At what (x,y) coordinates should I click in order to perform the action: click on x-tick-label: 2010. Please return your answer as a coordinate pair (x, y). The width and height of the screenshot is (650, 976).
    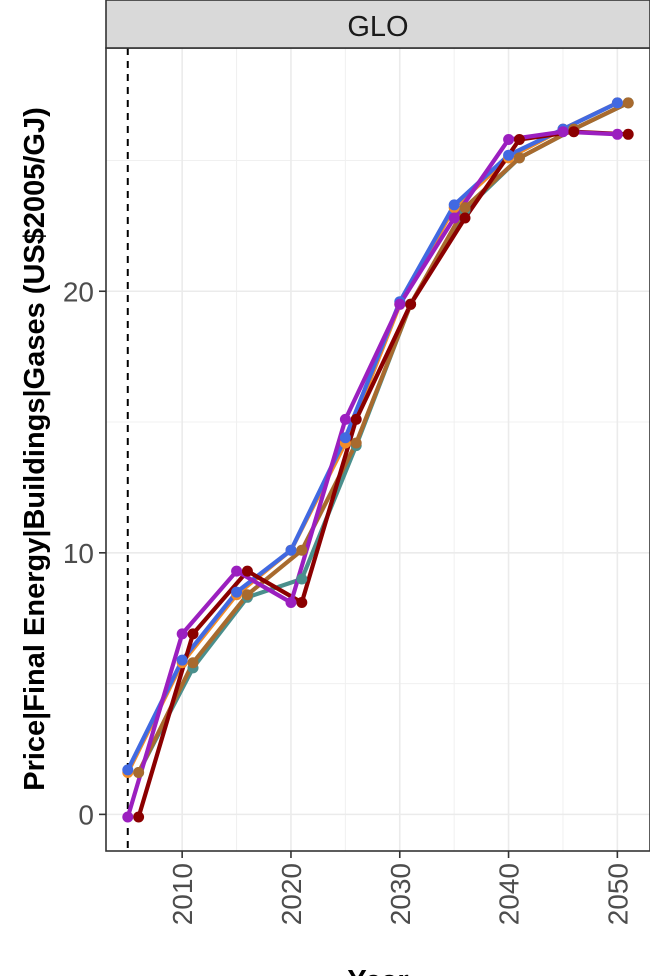
    Looking at the image, I should click on (182, 894).